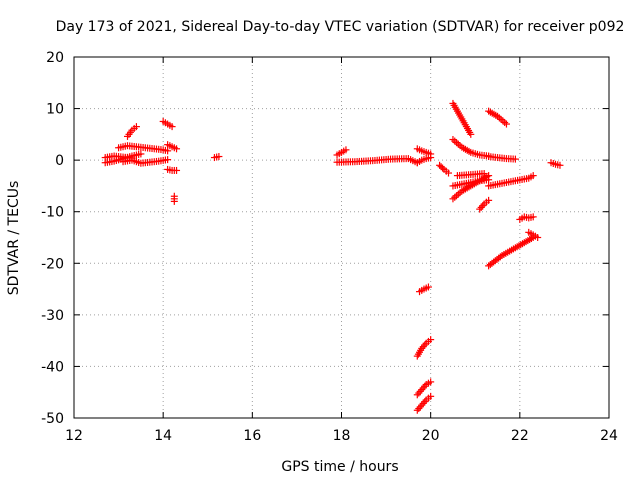 The image size is (640, 480). Describe the element at coordinates (14, 238) in the screenshot. I see `y-axis-label: SDTVAR / TECUs` at that location.